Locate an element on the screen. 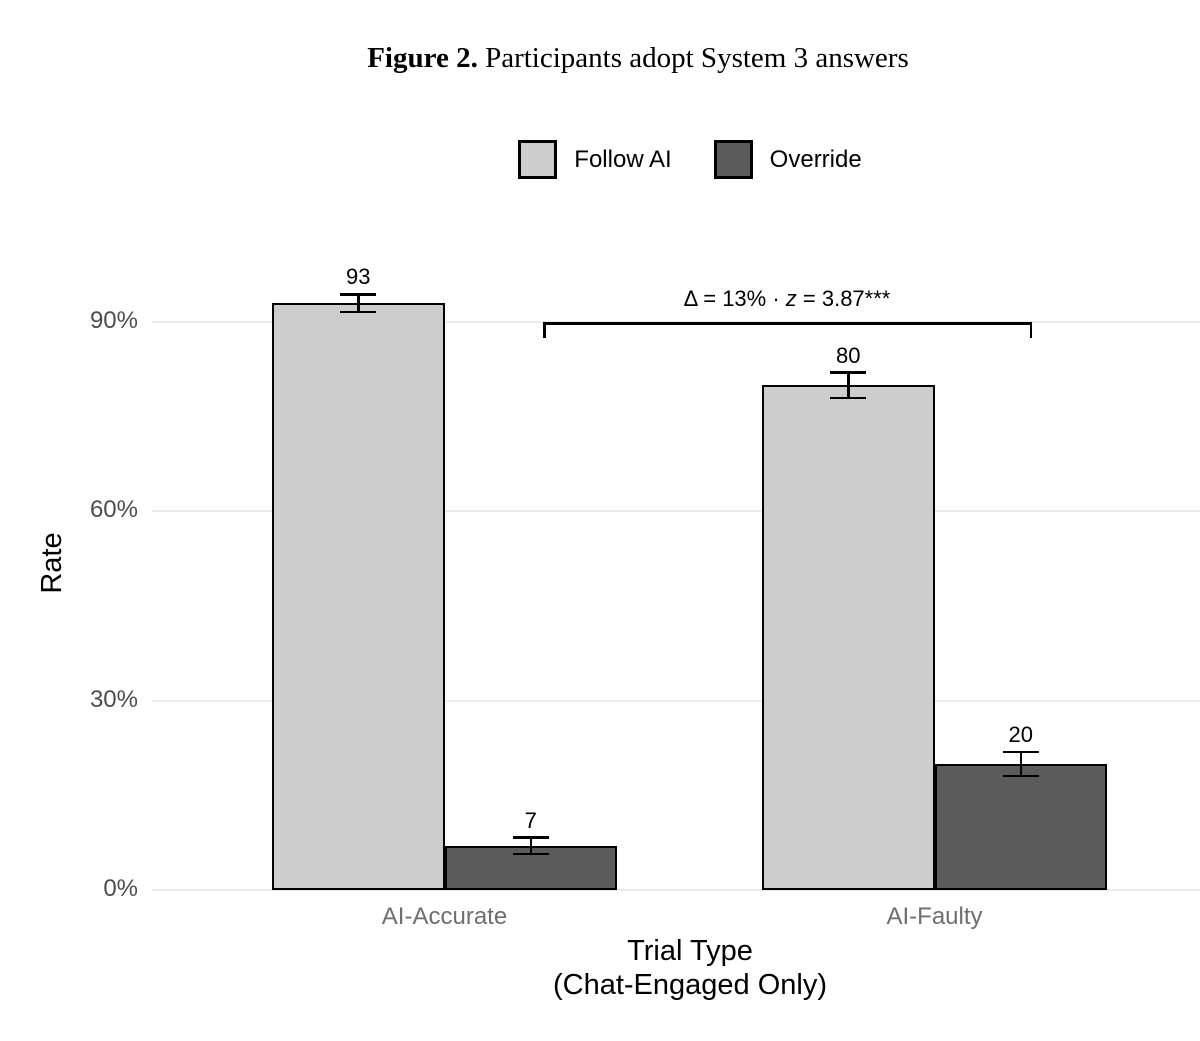 This screenshot has width=1200, height=1041. figure-title-number: Figure 2. is located at coordinates (422, 58).